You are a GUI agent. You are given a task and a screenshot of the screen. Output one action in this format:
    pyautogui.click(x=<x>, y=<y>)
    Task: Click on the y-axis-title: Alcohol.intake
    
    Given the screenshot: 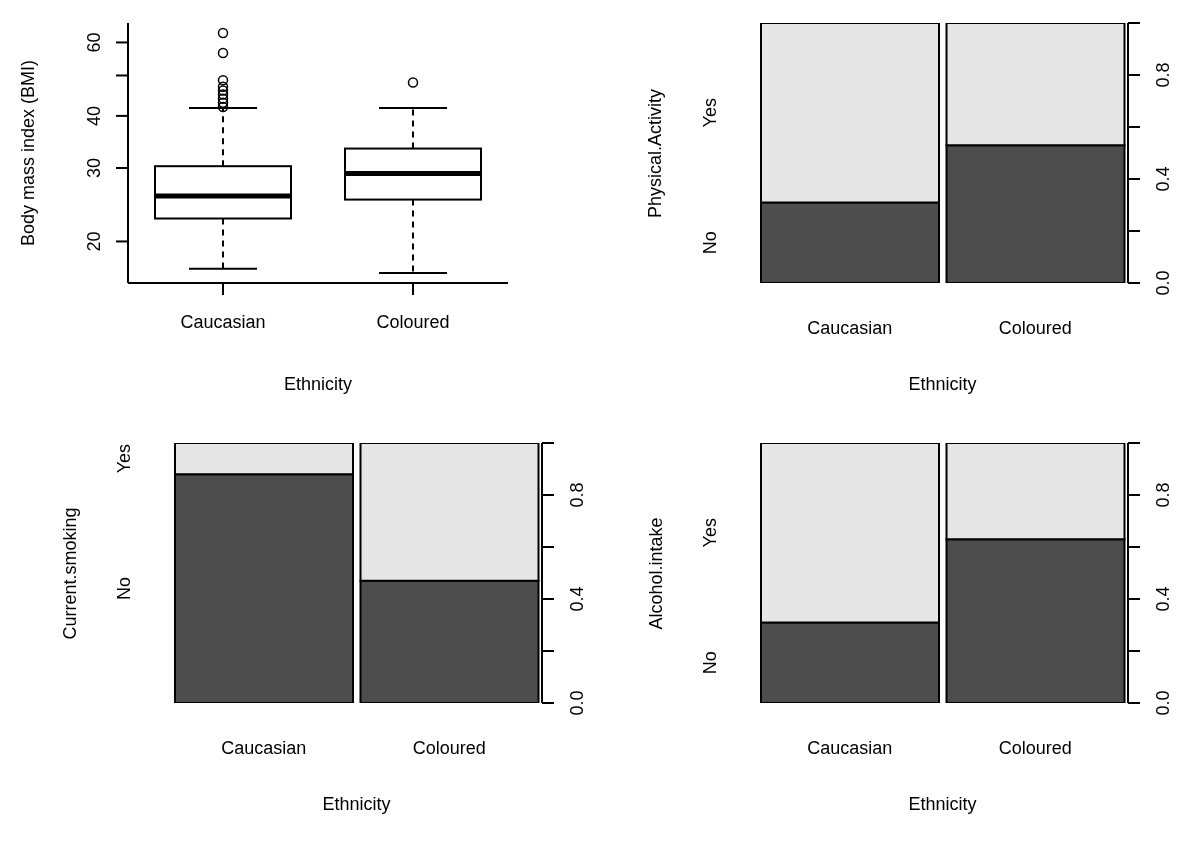 What is the action you would take?
    pyautogui.click(x=656, y=573)
    